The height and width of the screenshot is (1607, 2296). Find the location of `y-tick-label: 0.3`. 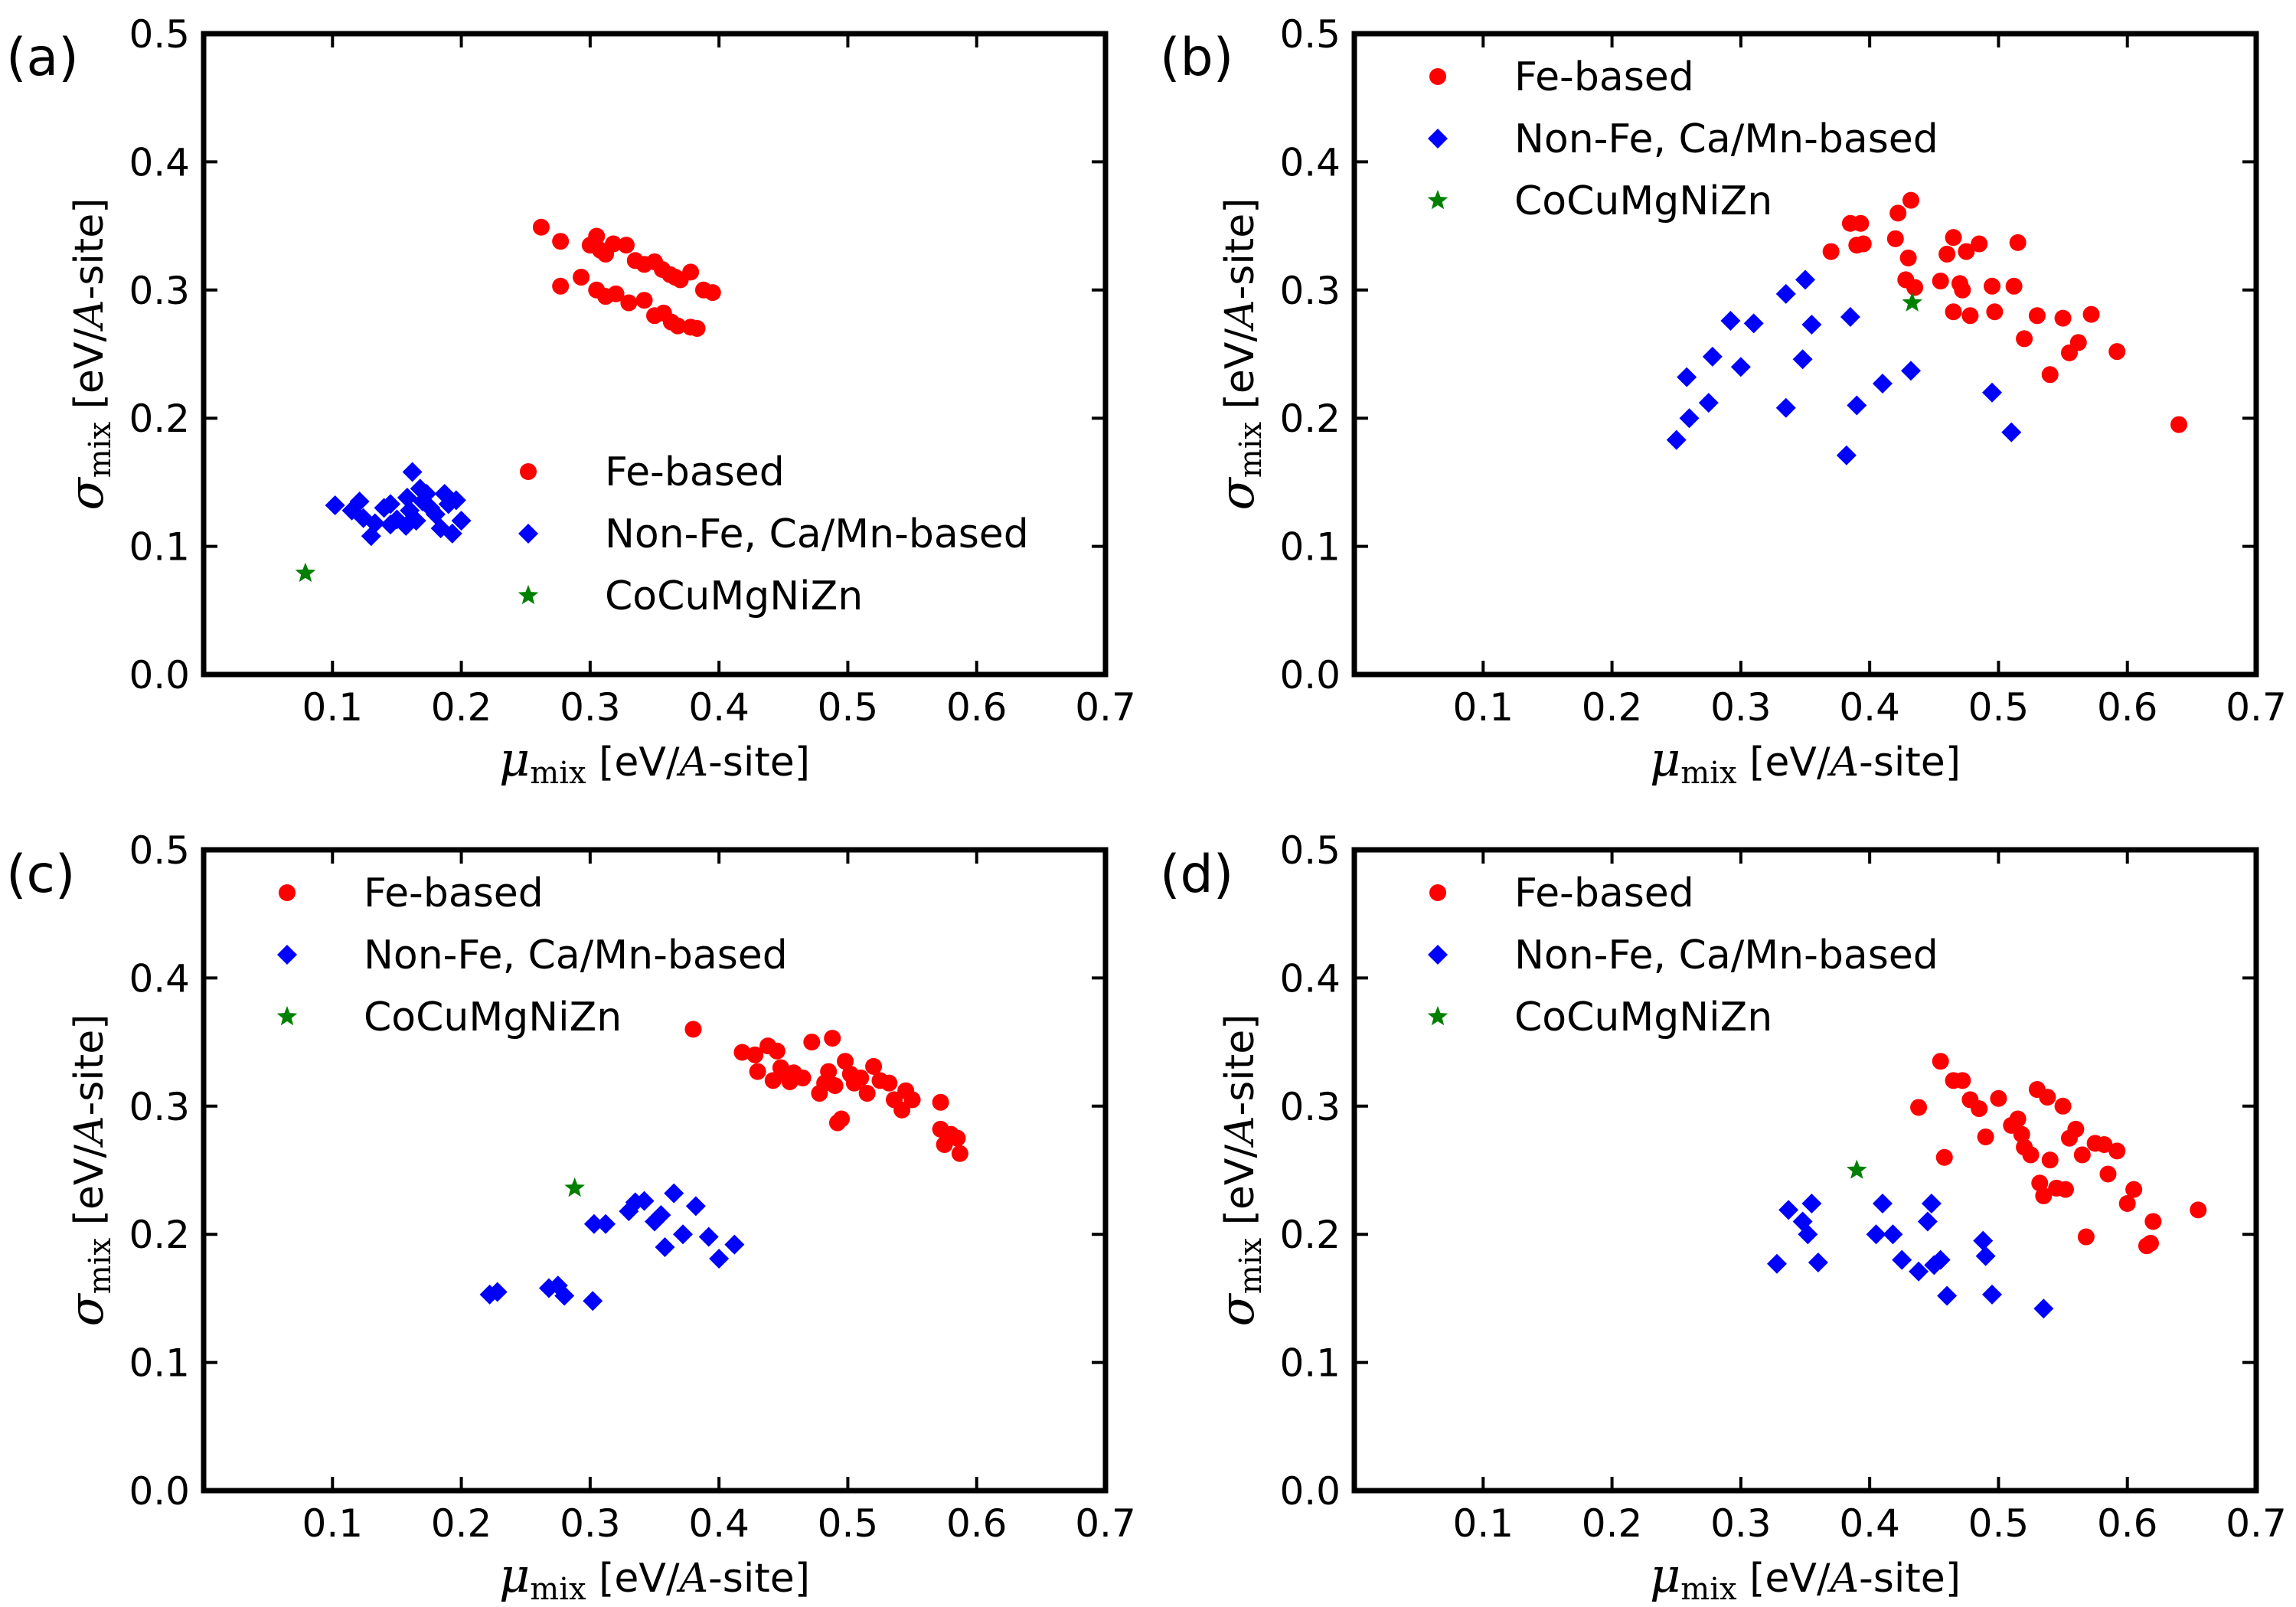

y-tick-label: 0.3 is located at coordinates (159, 1107).